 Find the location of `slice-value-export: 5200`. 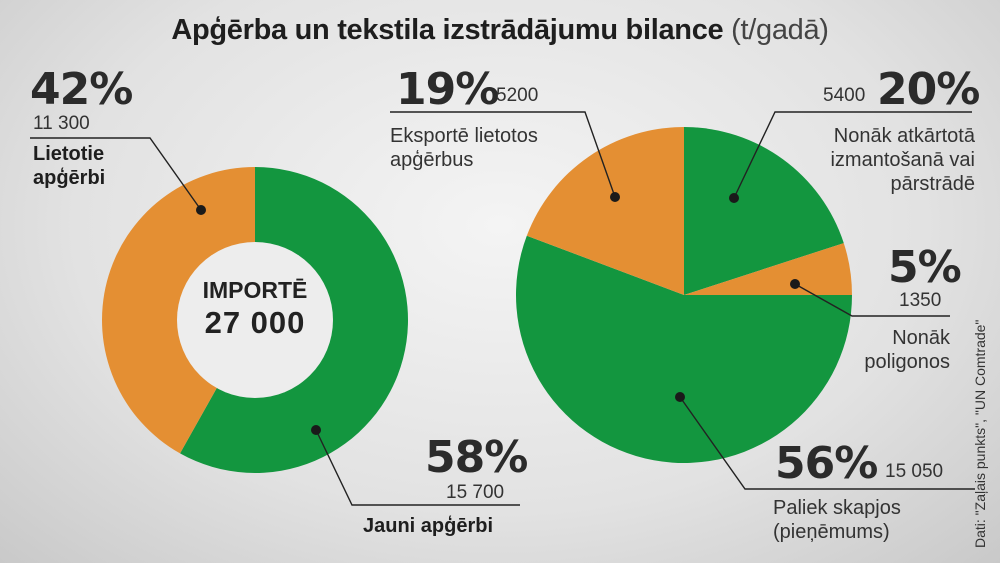

slice-value-export: 5200 is located at coordinates (517, 95).